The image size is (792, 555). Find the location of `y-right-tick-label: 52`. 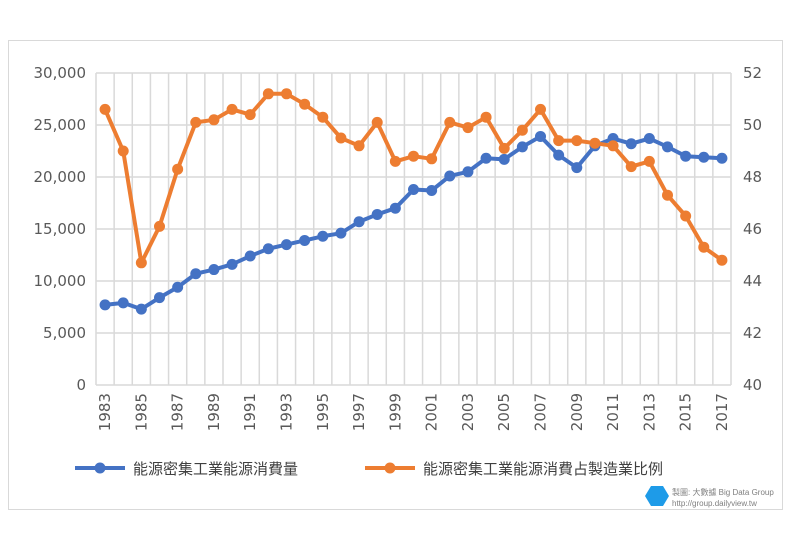

y-right-tick-label: 52 is located at coordinates (752, 73).